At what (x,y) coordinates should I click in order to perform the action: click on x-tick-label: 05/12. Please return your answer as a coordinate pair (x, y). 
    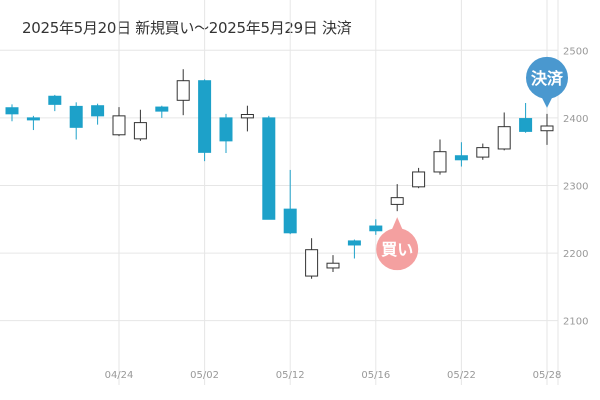
    Looking at the image, I should click on (290, 375).